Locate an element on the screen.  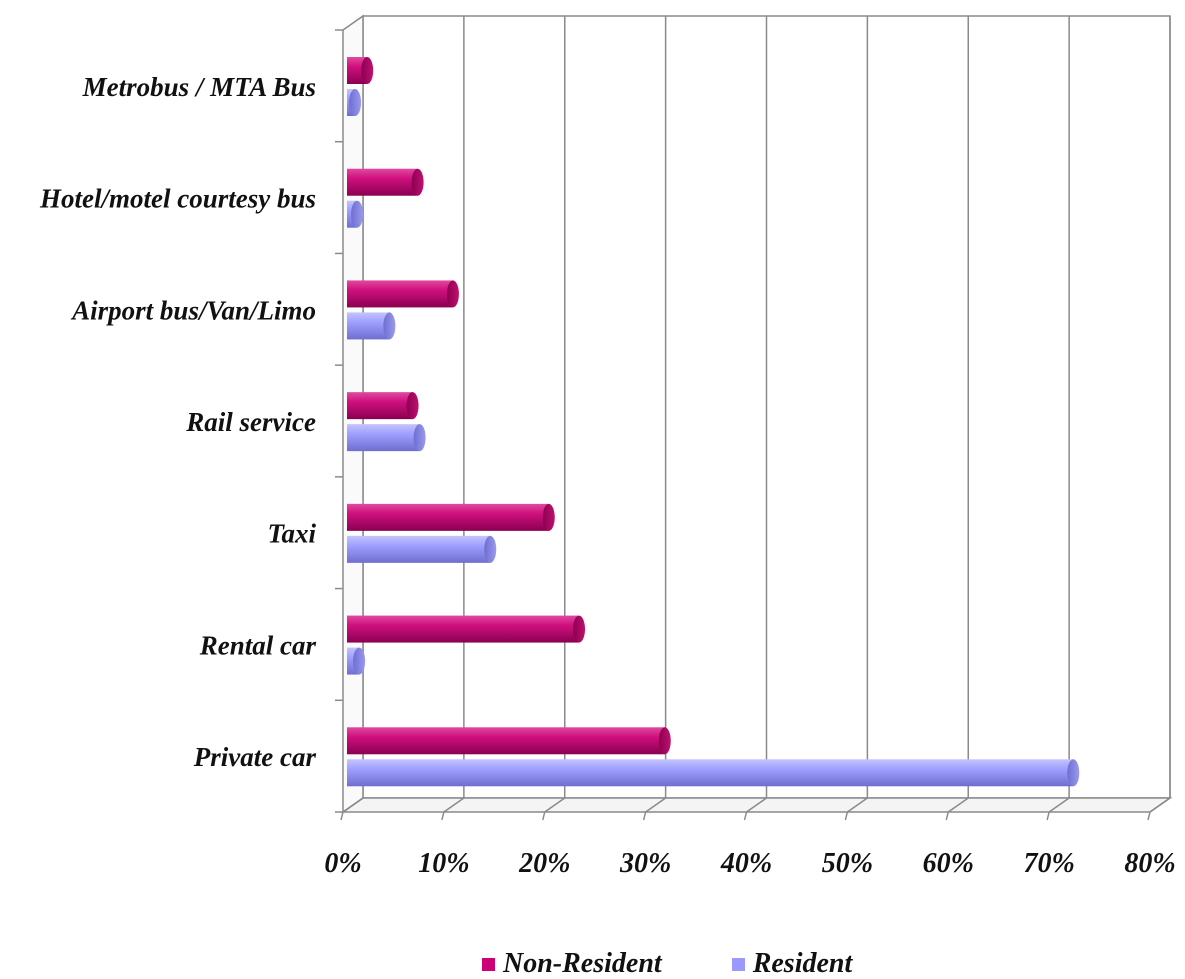
category-label: Hotel/motel courtesy bus is located at coordinates (177, 199).